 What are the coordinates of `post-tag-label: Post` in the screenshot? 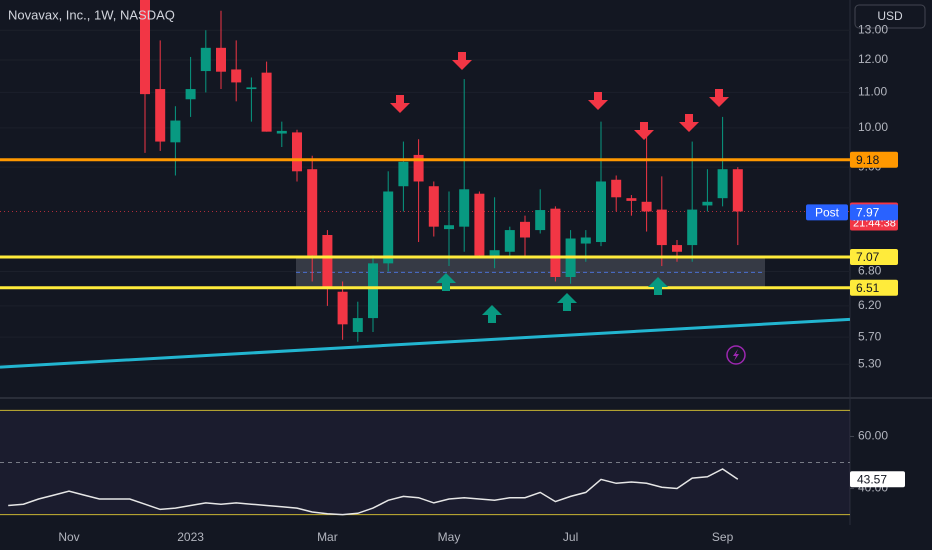 It's located at (827, 213).